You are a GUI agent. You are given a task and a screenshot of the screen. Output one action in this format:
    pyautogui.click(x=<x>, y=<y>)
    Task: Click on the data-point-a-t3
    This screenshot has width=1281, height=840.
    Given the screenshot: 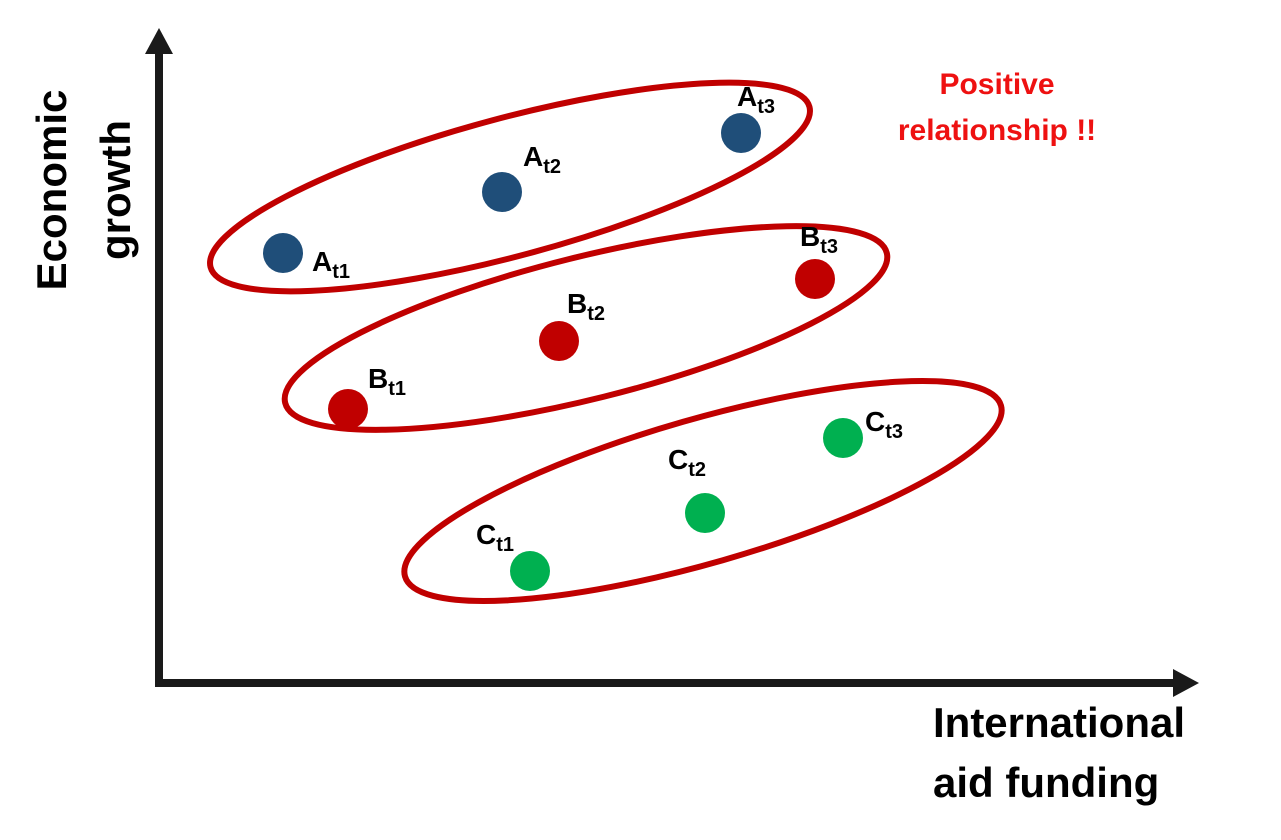 What is the action you would take?
    pyautogui.click(x=741, y=133)
    